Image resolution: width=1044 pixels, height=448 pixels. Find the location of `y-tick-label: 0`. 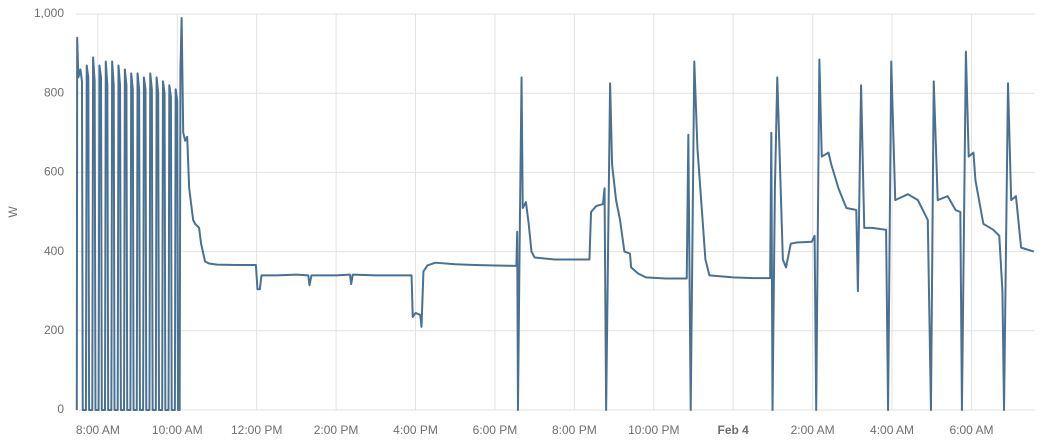

y-tick-label: 0 is located at coordinates (60, 409).